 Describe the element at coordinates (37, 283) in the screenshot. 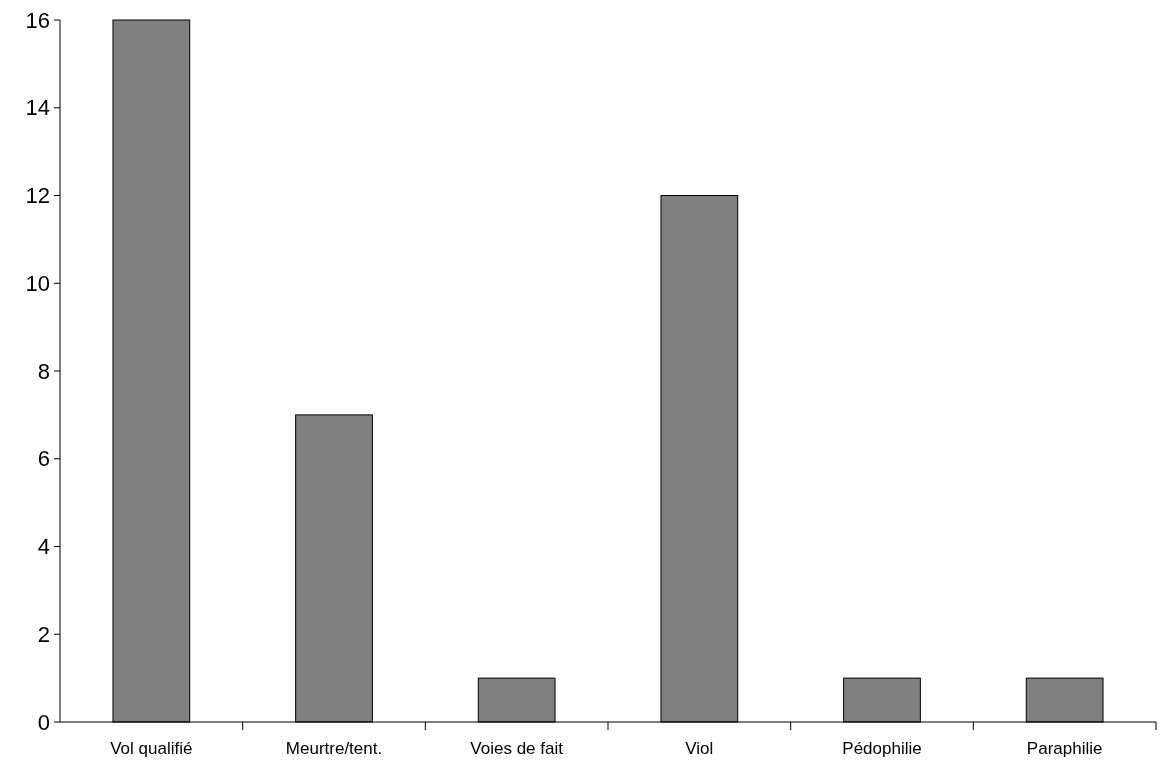

I see `y-tick-label: 10` at that location.